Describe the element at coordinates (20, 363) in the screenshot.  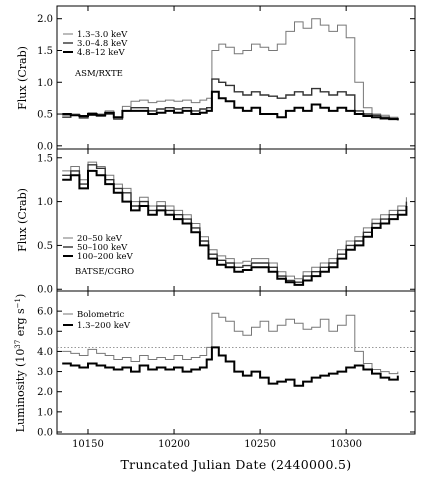
I see `bottom-ylabel: Luminosity (1037 erg s−1)` at that location.